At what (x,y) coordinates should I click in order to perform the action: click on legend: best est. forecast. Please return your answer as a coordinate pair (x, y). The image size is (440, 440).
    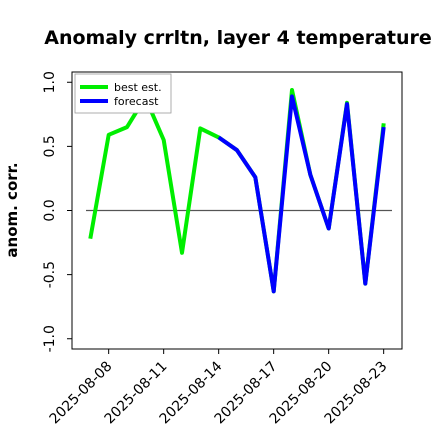
    Looking at the image, I should click on (123, 93).